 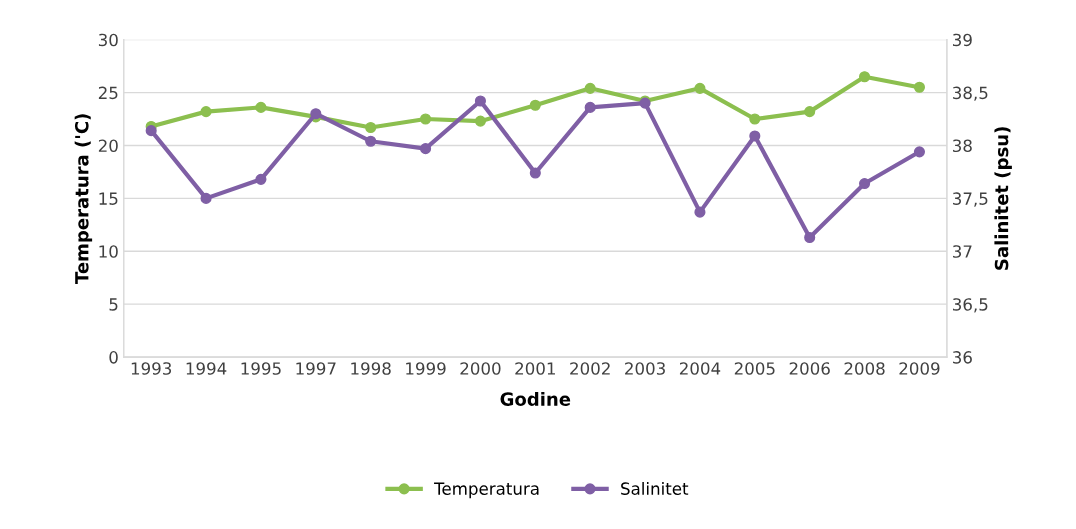 I want to click on y-tick-label: 0, so click(x=113, y=357).